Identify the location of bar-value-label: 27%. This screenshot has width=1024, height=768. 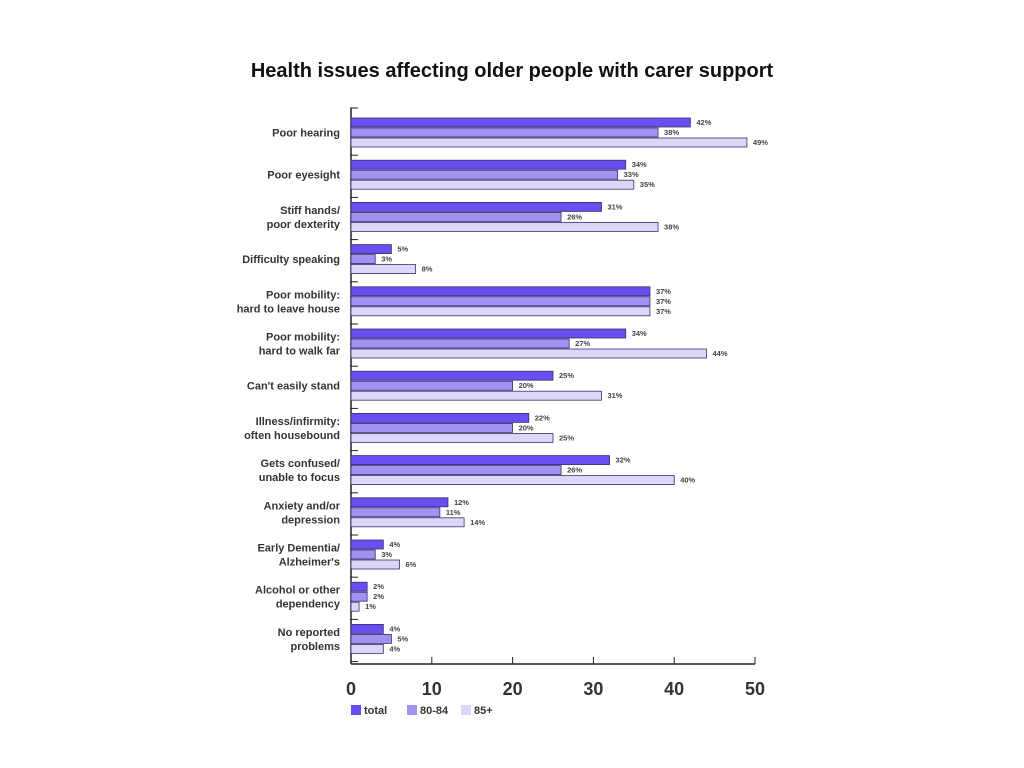
(582, 343).